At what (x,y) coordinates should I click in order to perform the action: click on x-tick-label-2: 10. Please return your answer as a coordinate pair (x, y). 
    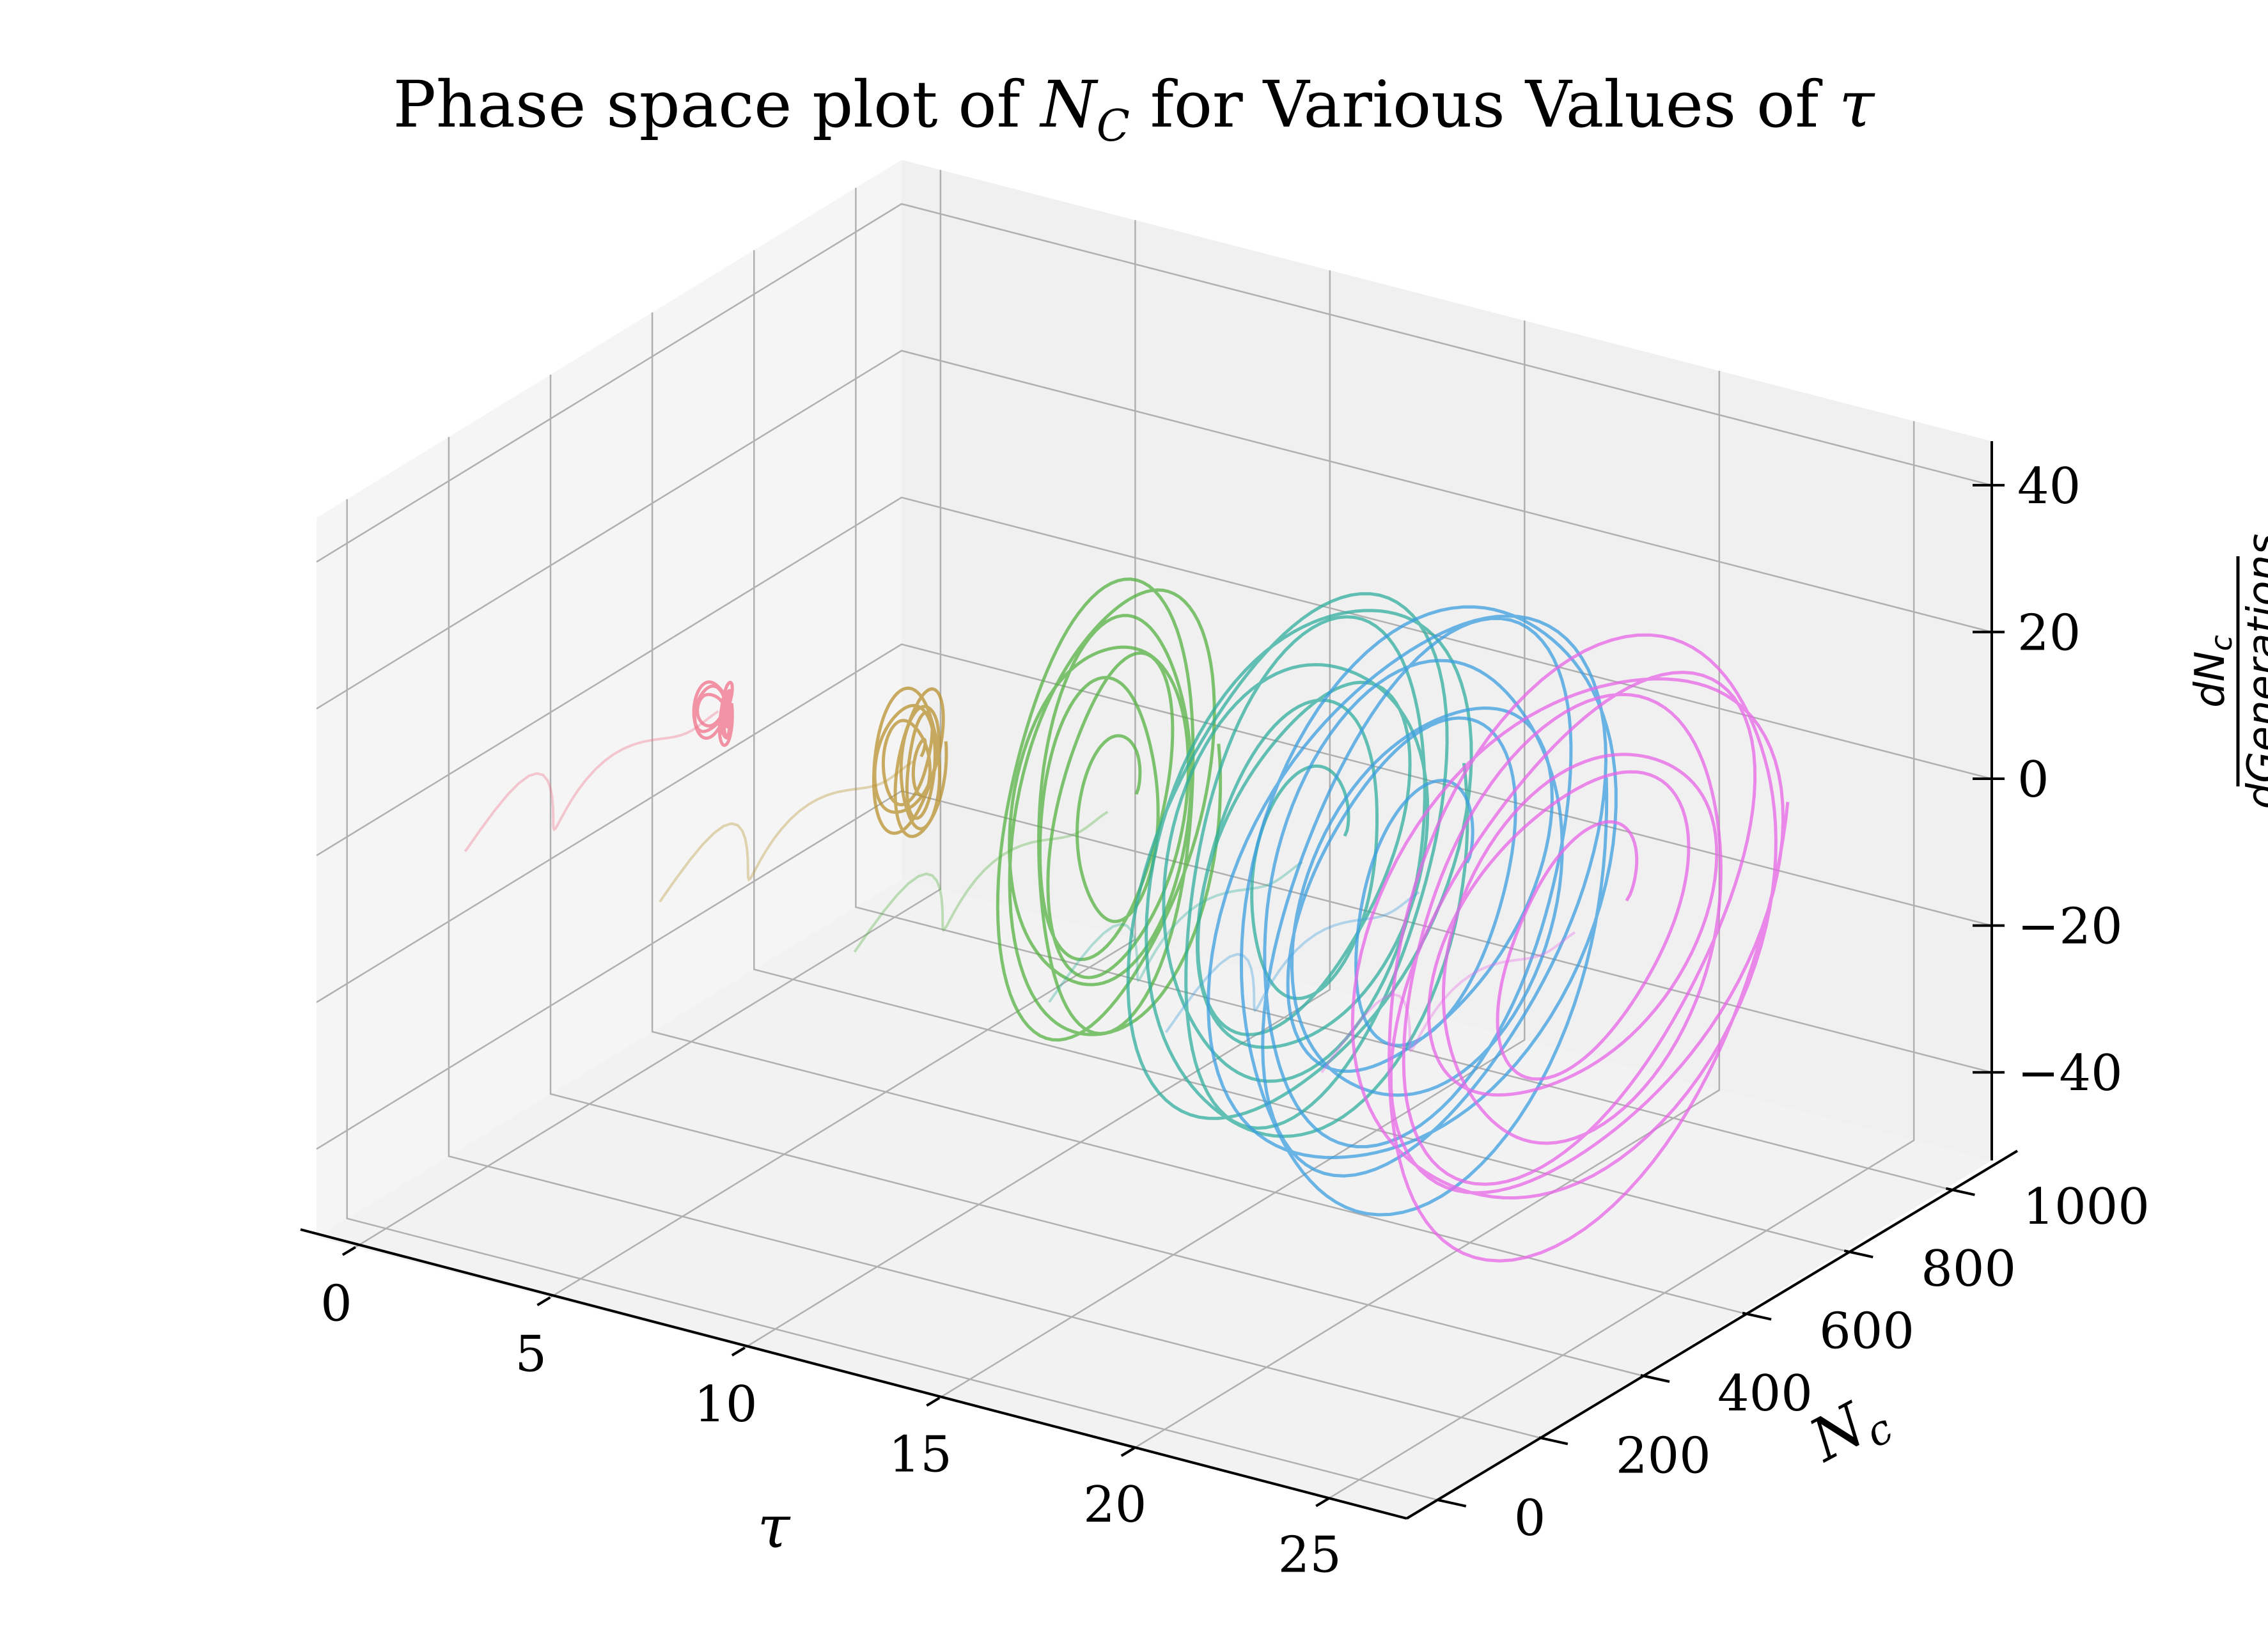
    Looking at the image, I should click on (725, 1404).